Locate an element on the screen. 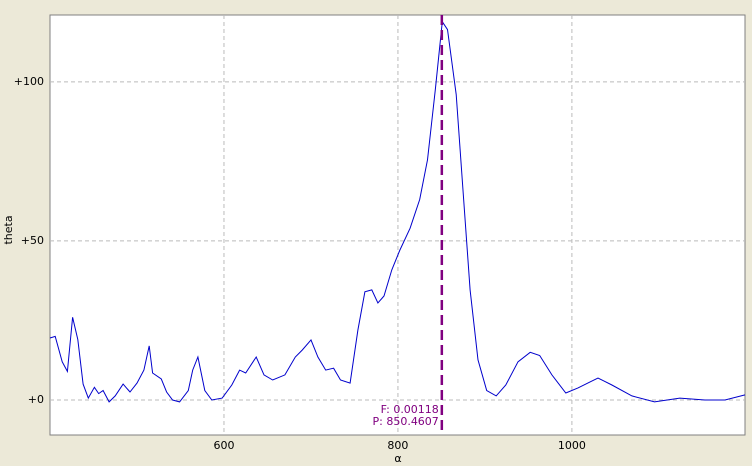 This screenshot has height=466, width=752. x-axis-label: α is located at coordinates (397, 458).